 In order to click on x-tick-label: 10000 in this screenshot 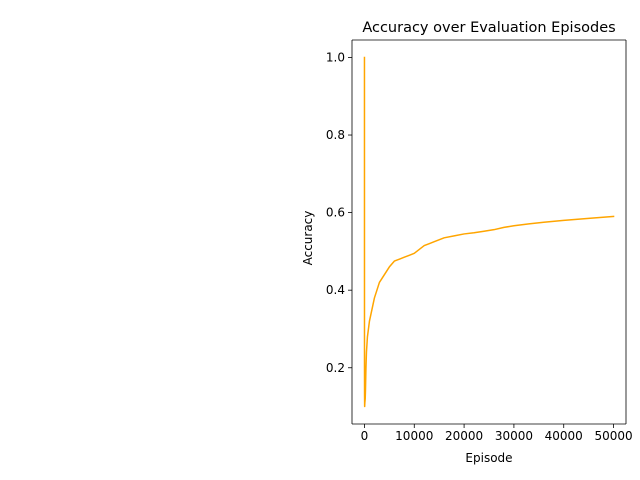, I will do `click(414, 436)`.